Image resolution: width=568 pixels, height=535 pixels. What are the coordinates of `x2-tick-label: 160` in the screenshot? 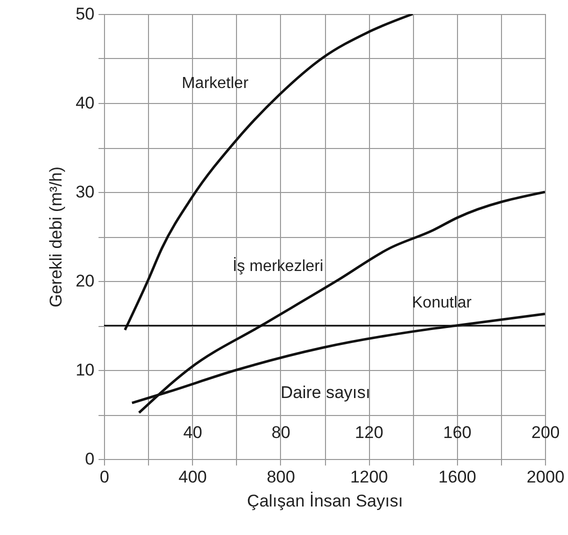 It's located at (457, 432).